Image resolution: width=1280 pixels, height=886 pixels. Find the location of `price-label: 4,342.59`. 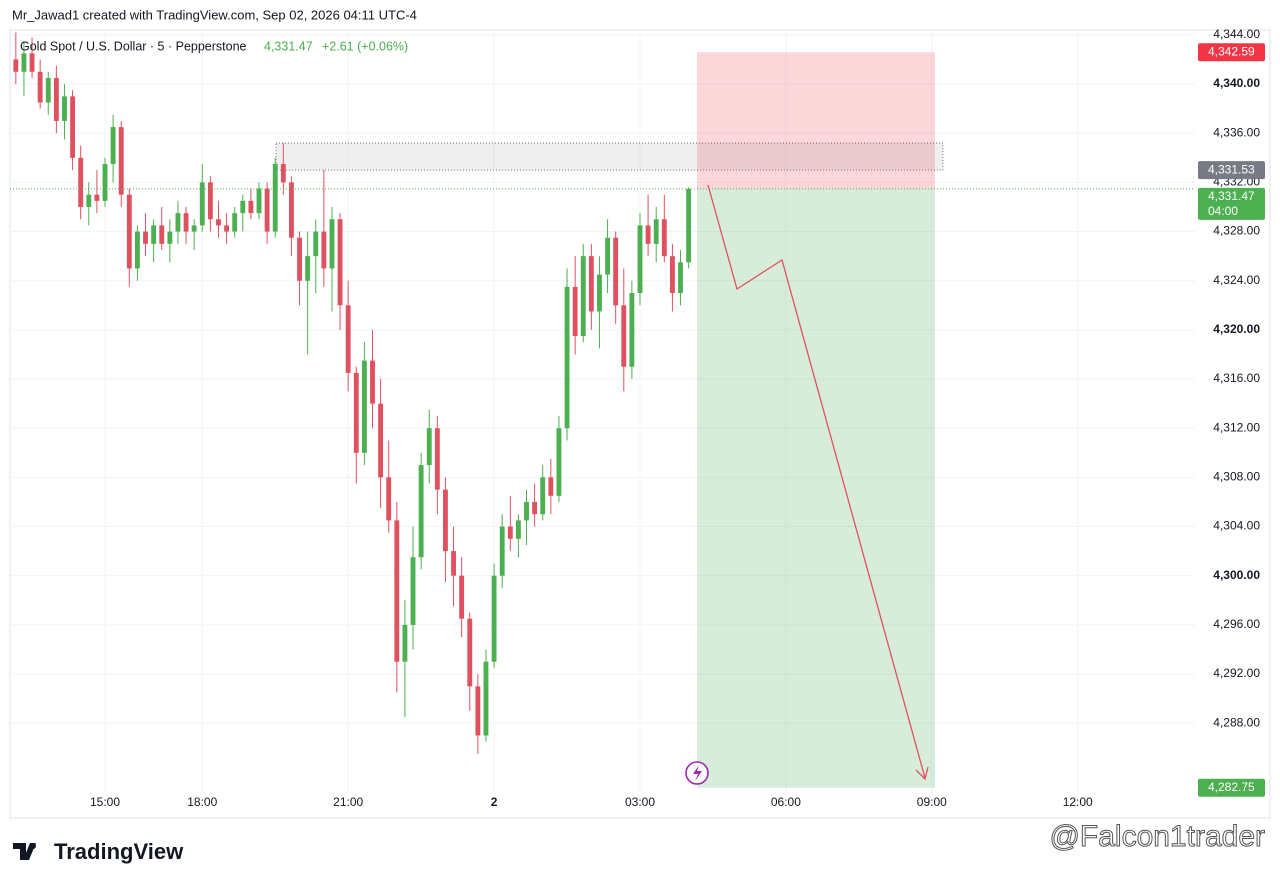

price-label: 4,342.59 is located at coordinates (1231, 51).